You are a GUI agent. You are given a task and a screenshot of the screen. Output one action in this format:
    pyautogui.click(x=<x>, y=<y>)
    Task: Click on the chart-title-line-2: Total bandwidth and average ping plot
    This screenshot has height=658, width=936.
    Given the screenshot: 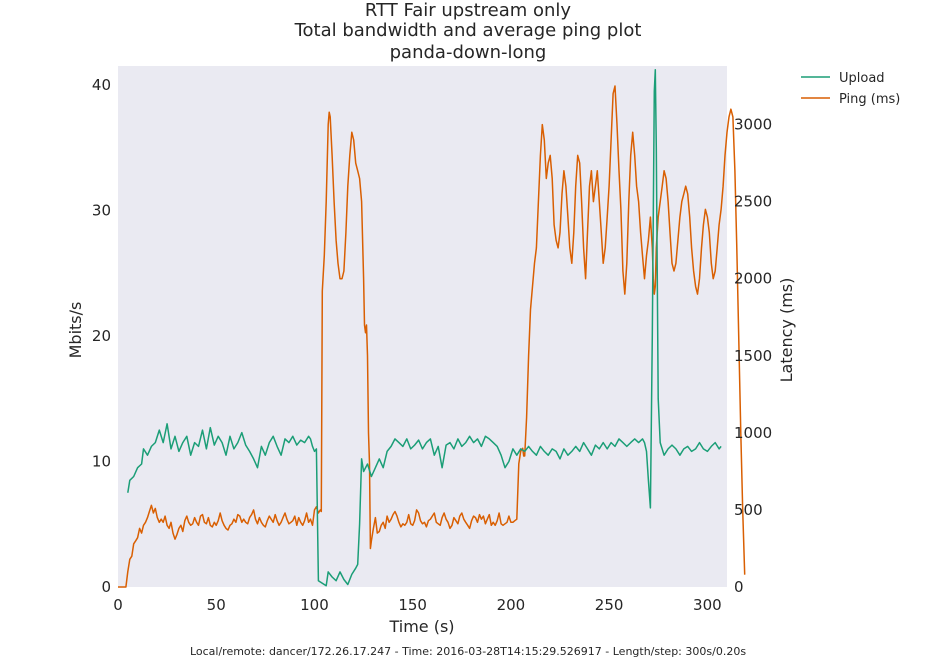 What is the action you would take?
    pyautogui.click(x=468, y=30)
    